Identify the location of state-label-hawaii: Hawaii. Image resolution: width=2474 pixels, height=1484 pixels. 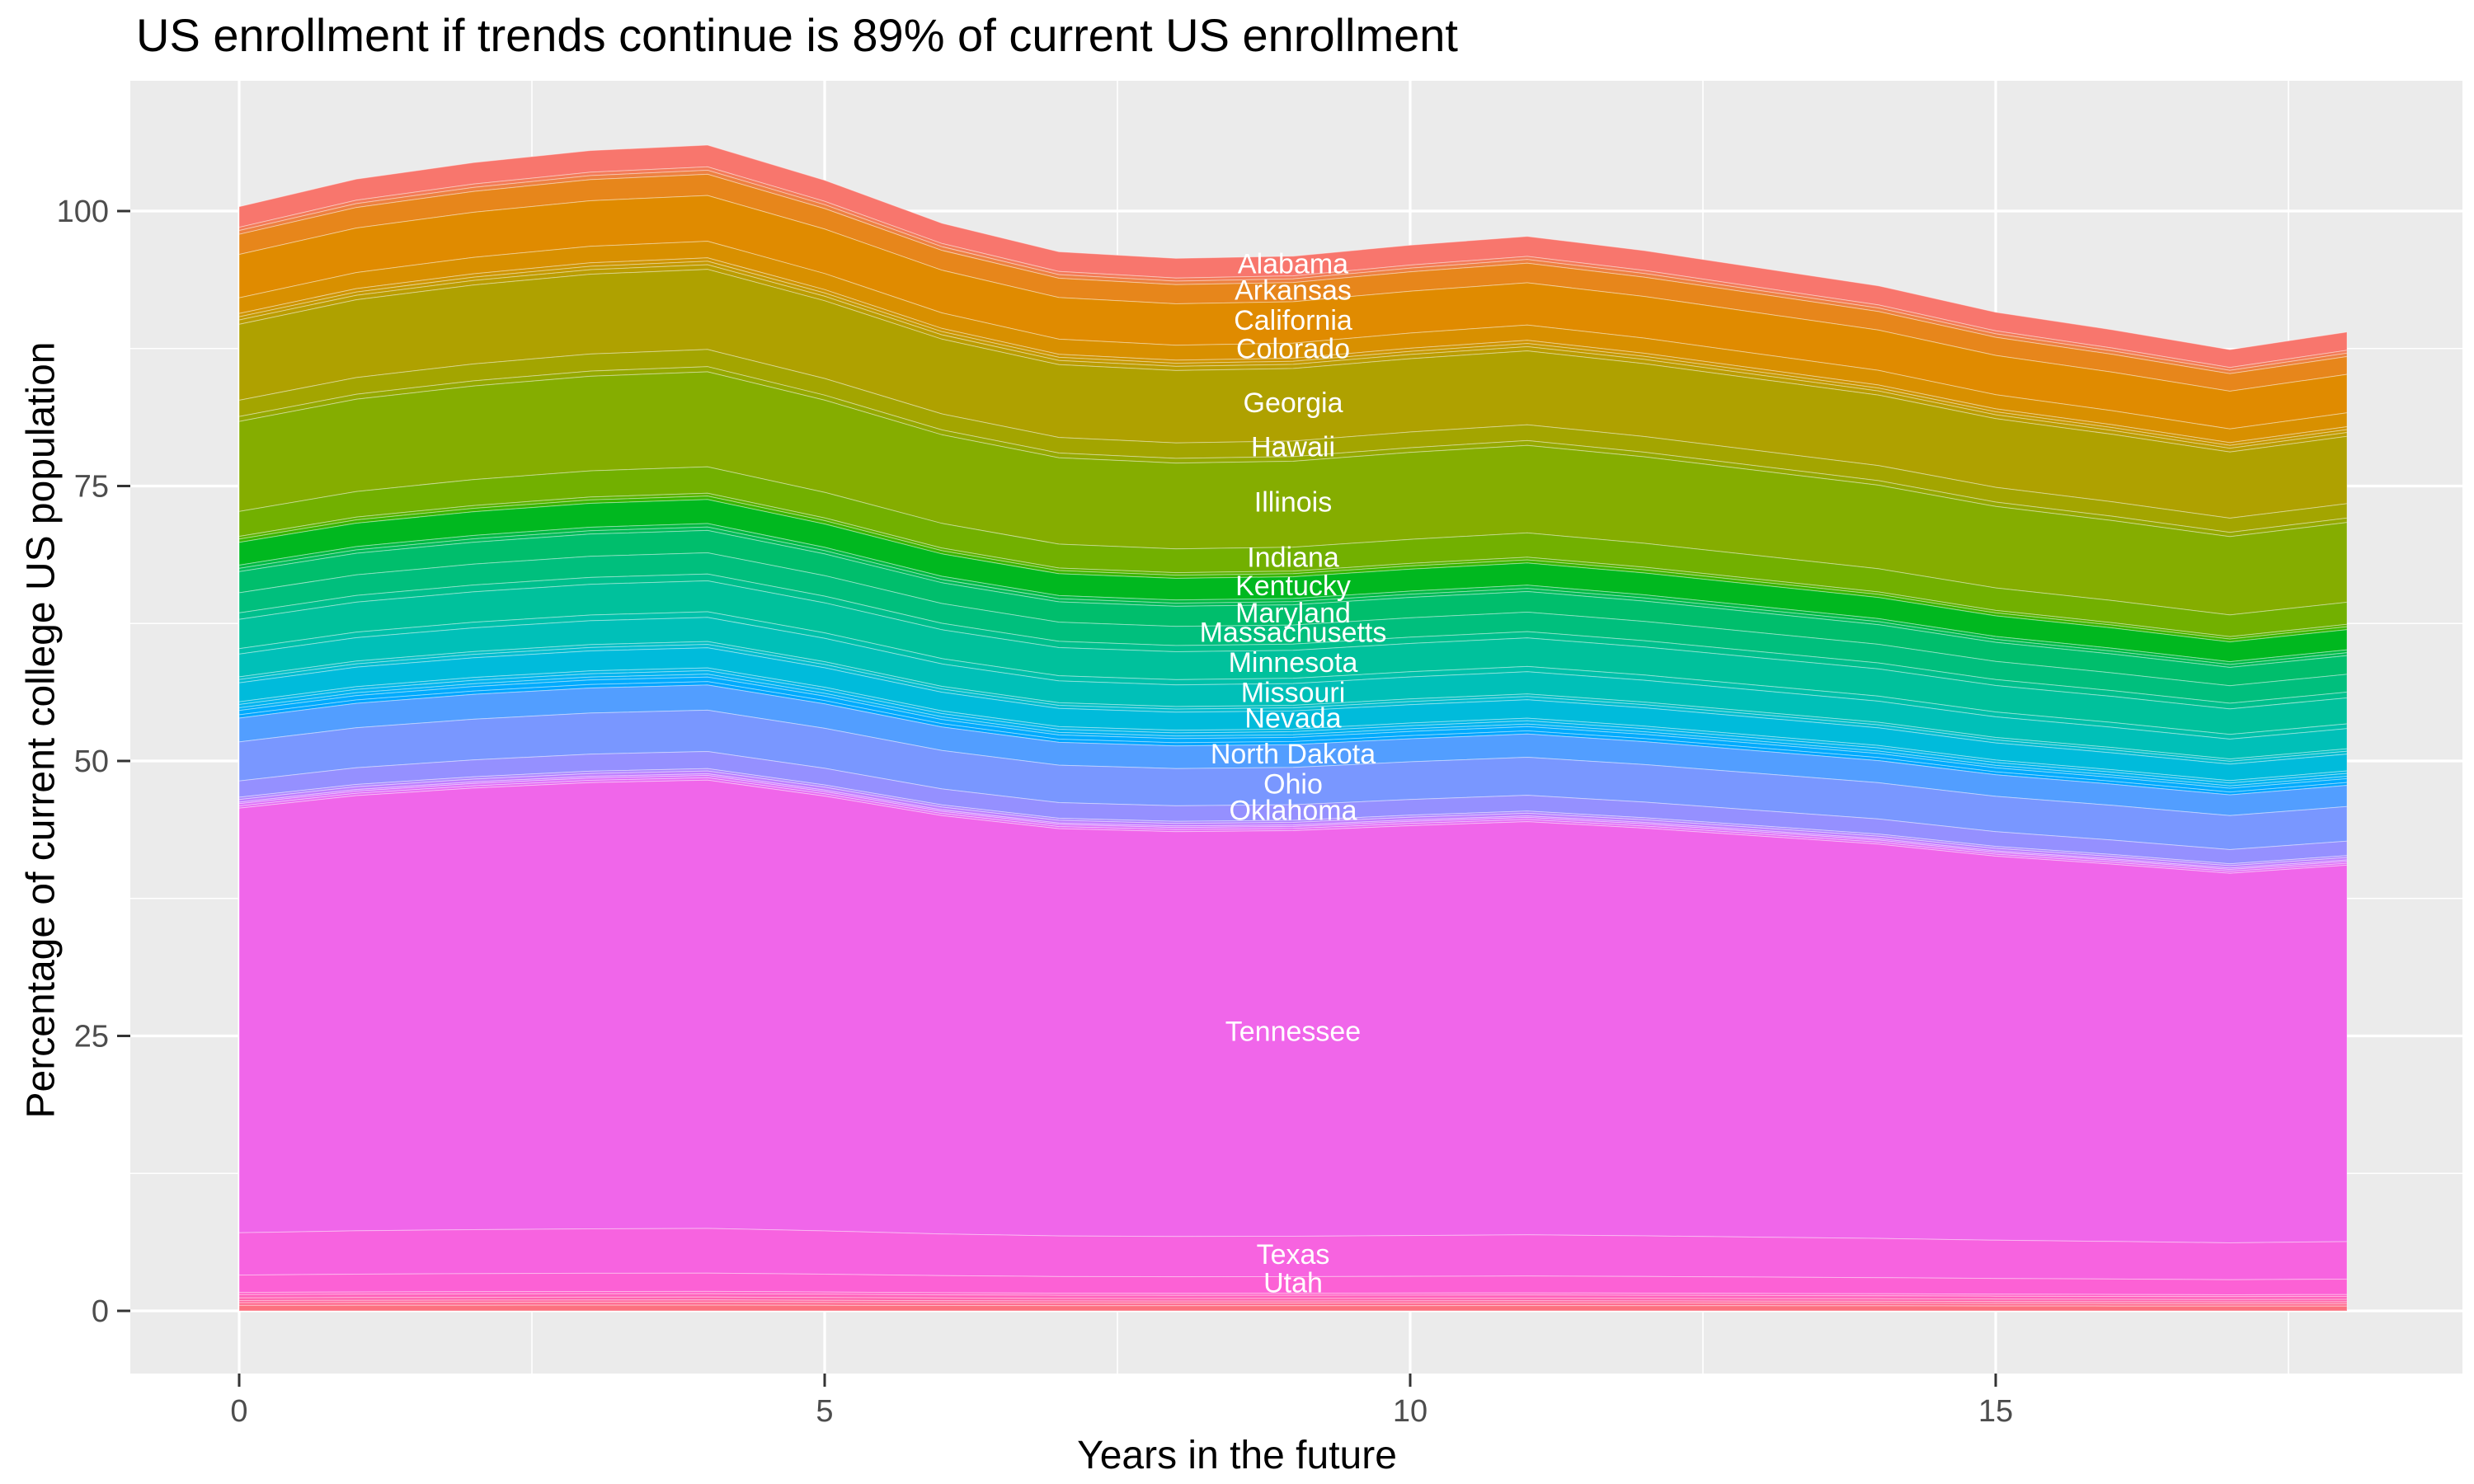
(1293, 447).